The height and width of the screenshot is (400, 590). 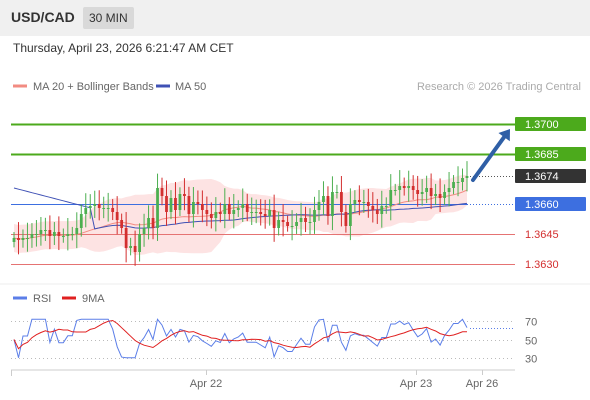 I want to click on ma50-legend-label: MA 50, so click(x=190, y=87).